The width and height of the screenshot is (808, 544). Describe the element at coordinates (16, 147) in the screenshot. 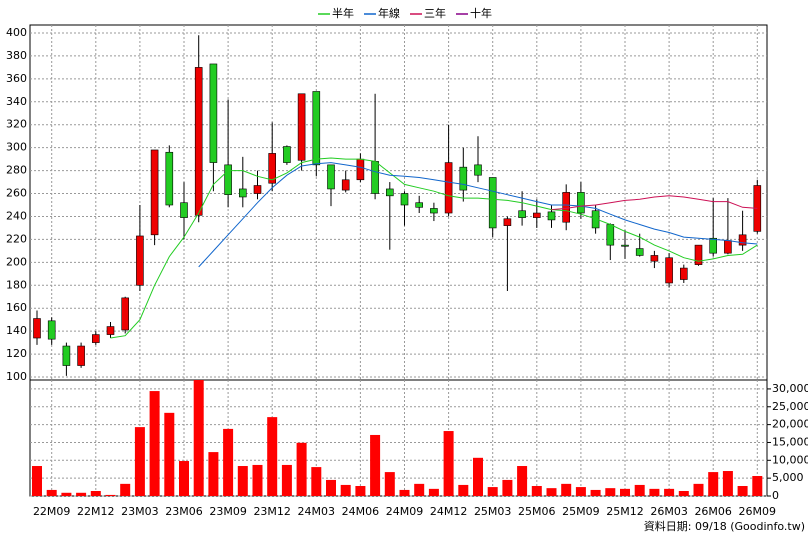

I see `y-tick-label: 300` at that location.